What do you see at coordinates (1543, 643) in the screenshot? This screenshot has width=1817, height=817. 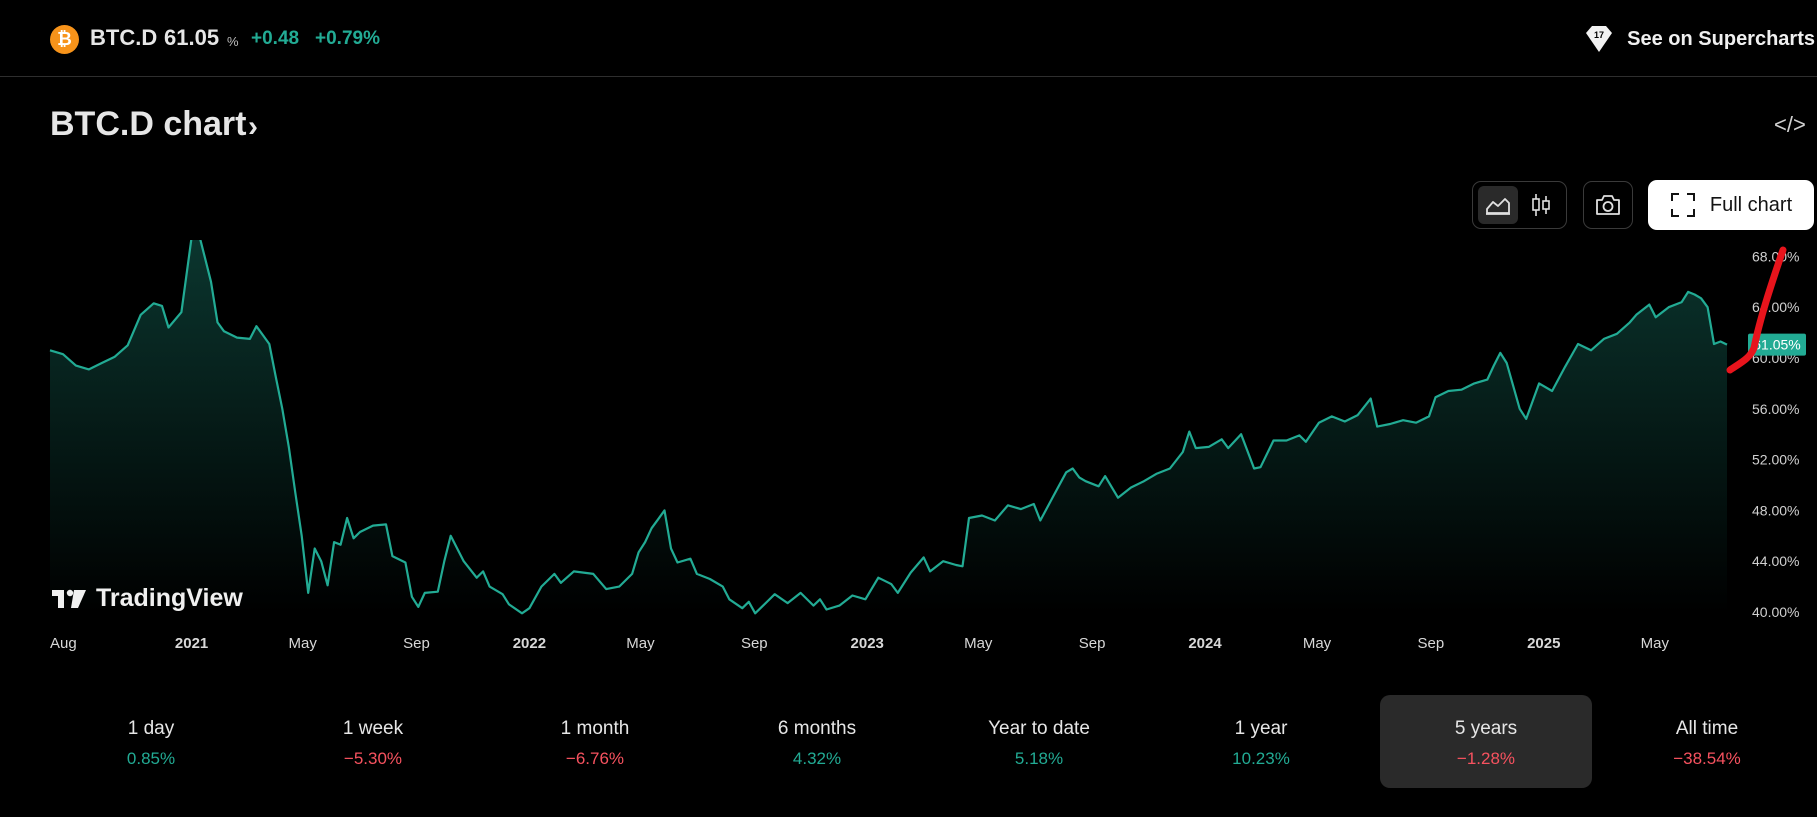 I see `x-tick-label: 2025` at bounding box center [1543, 643].